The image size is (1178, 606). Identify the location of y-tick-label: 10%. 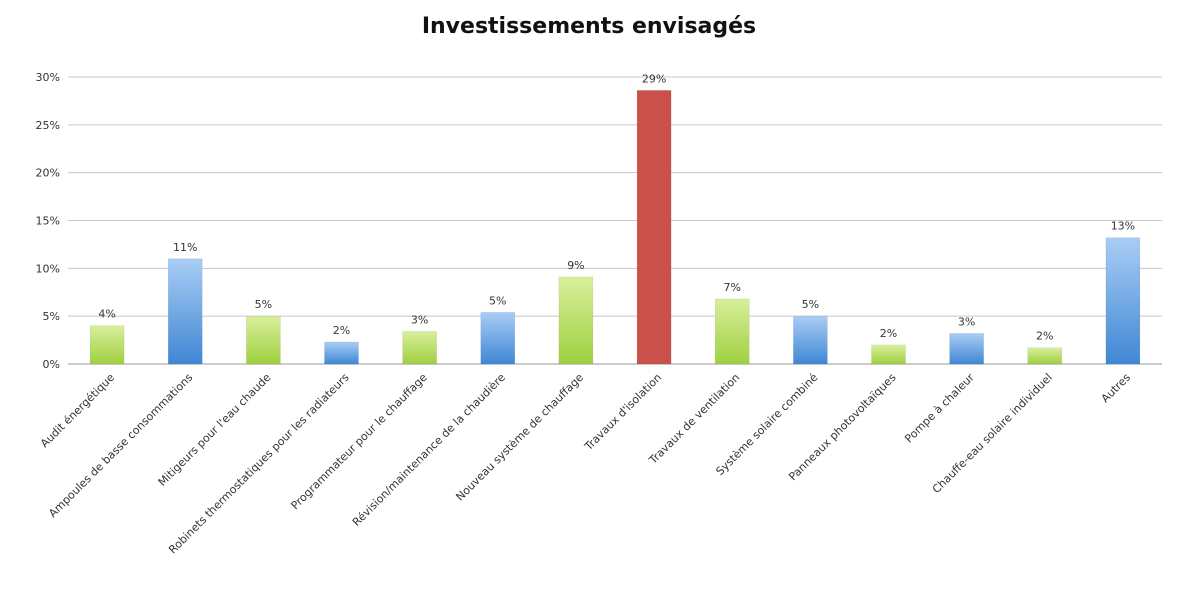
(48, 268).